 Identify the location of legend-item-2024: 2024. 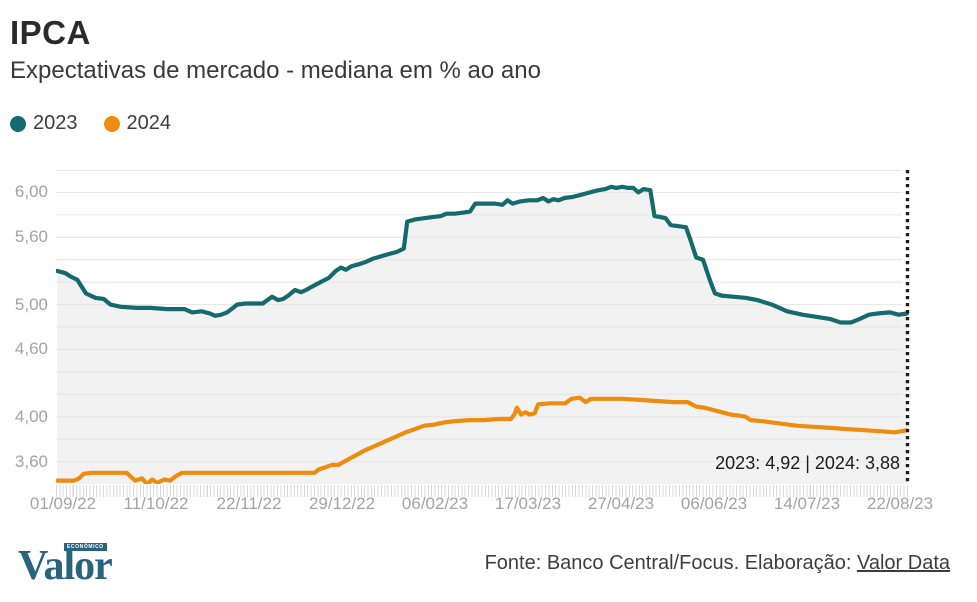
(137, 123).